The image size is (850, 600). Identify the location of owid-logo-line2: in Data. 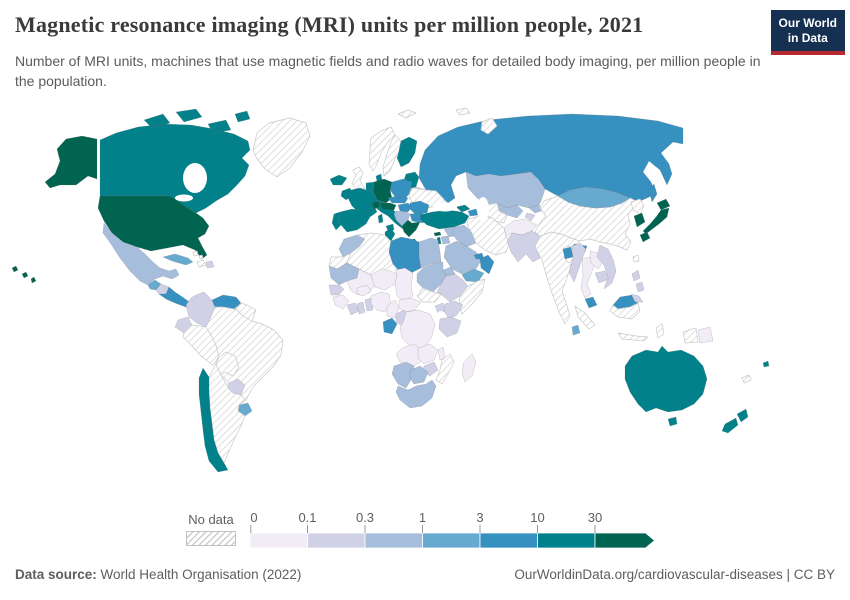
(807, 38).